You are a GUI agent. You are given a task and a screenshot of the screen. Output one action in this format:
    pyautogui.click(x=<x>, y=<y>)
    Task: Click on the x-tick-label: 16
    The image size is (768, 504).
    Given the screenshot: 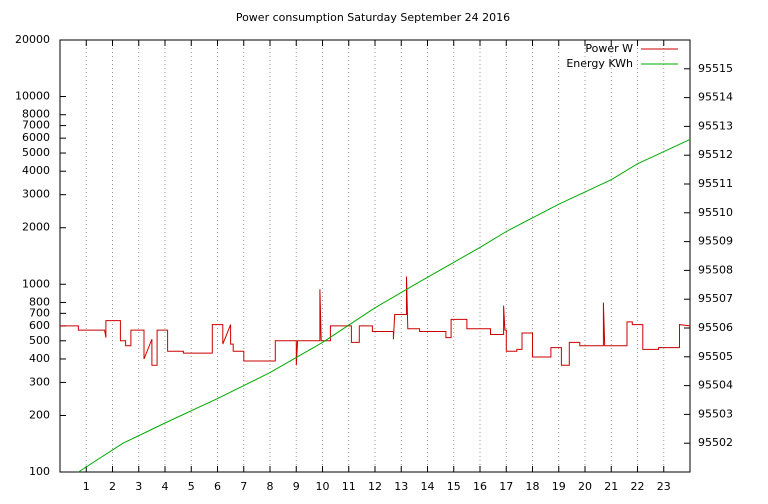 What is the action you would take?
    pyautogui.click(x=480, y=486)
    